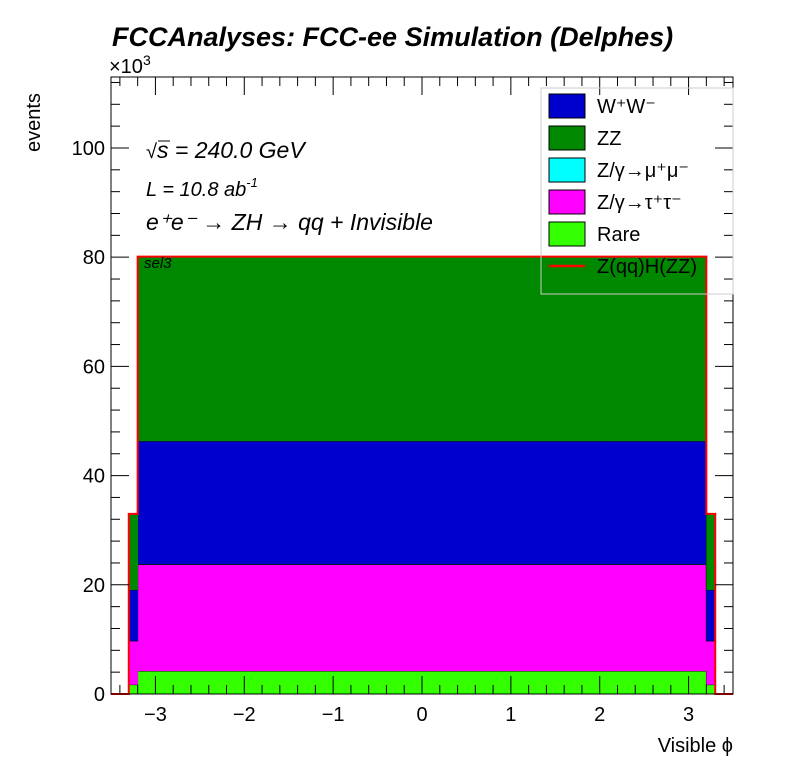  What do you see at coordinates (421, 715) in the screenshot?
I see `x-tick-label: 0` at bounding box center [421, 715].